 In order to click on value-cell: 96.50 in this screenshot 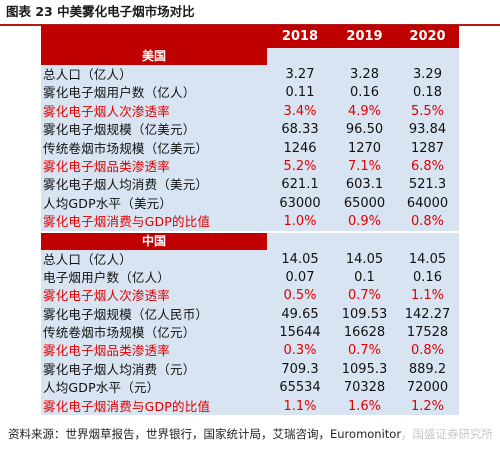, I will do `click(364, 130)`.